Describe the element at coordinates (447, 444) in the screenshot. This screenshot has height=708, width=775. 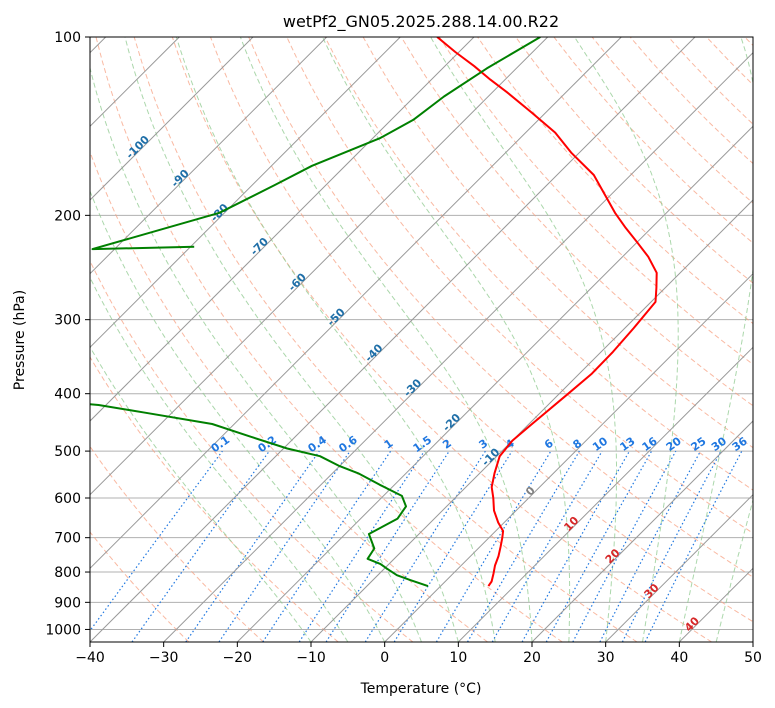
I see `mixing-ratio-label: 2` at that location.